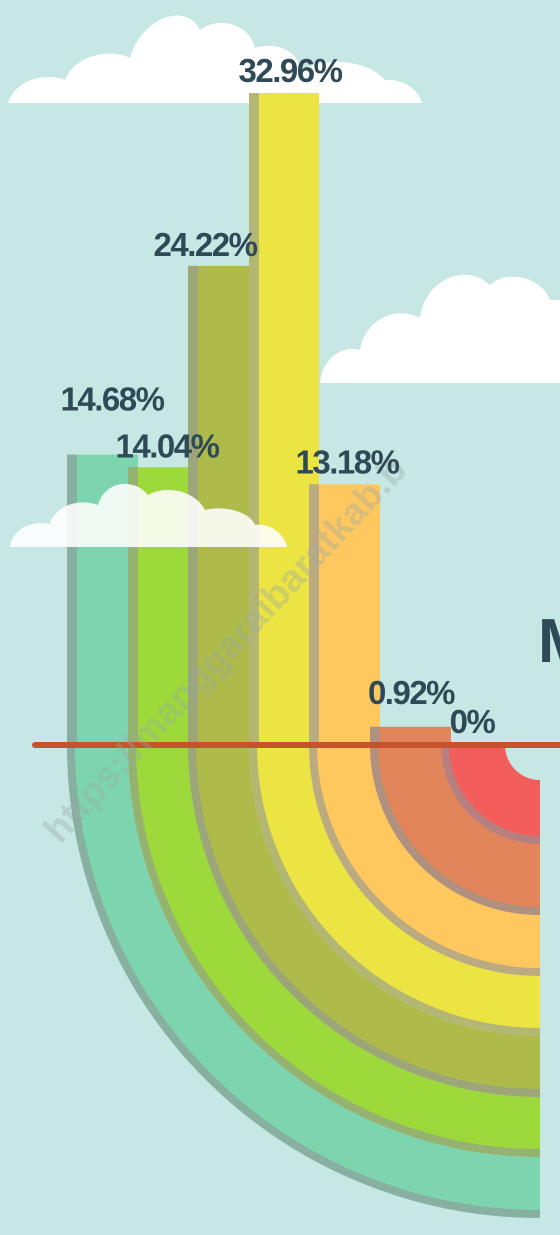 The image size is (560, 1235). Describe the element at coordinates (206, 244) in the screenshot. I see `value-label: 24.22%` at that location.